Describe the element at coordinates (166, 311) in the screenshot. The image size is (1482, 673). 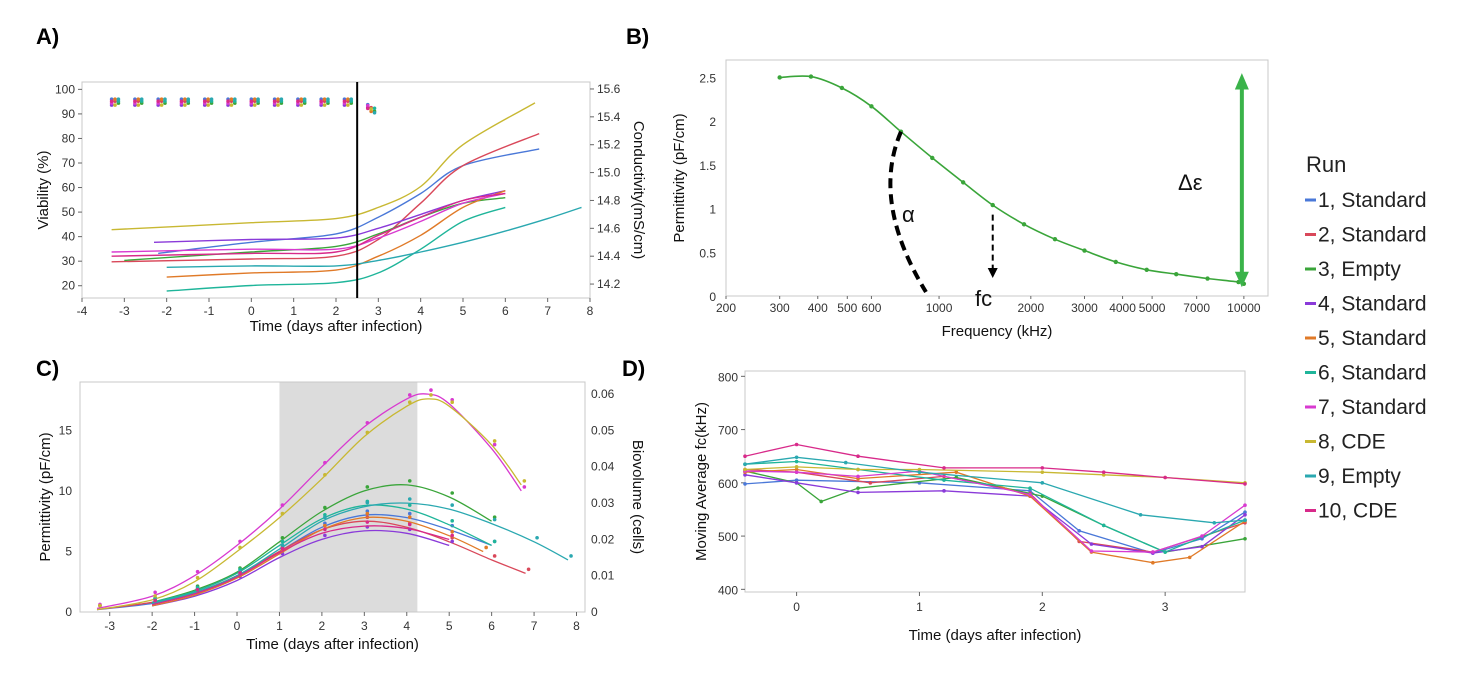
I see `x-tick-label: -2` at that location.